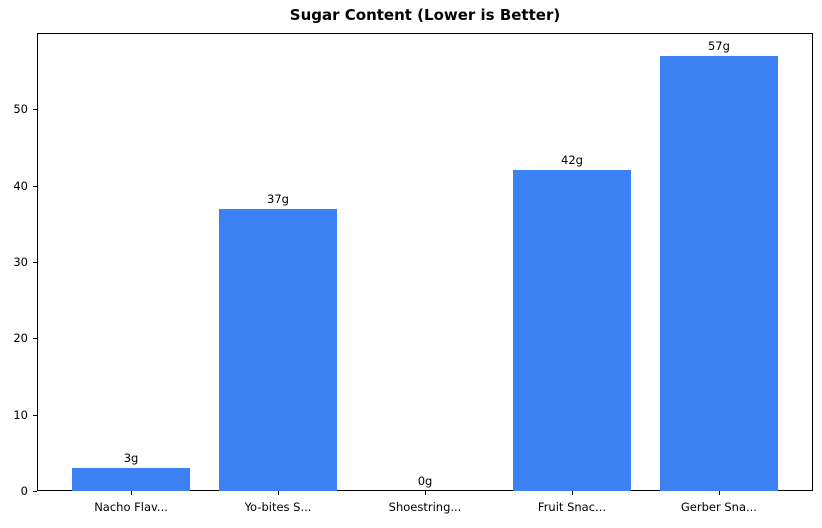 The height and width of the screenshot is (528, 822). I want to click on y-tick-label-4: 40, so click(20, 185).